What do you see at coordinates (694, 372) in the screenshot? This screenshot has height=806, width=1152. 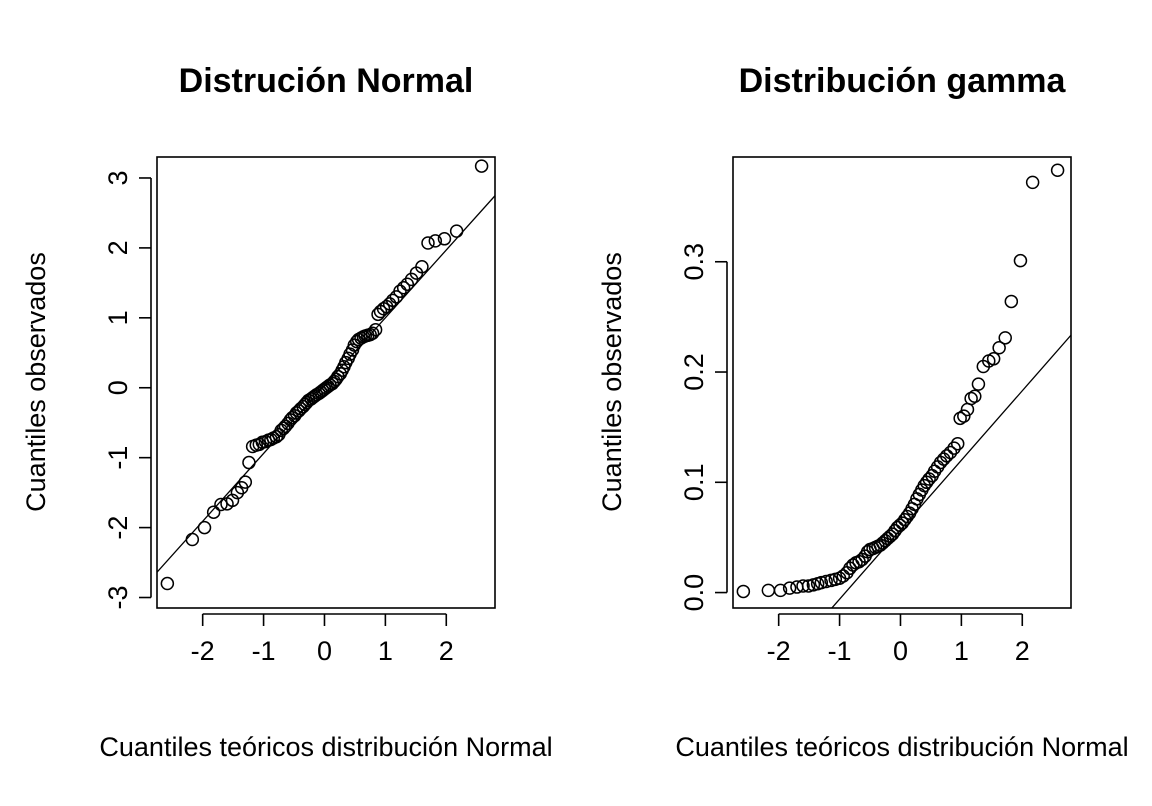 I see `y-tick-label: 0.2` at bounding box center [694, 372].